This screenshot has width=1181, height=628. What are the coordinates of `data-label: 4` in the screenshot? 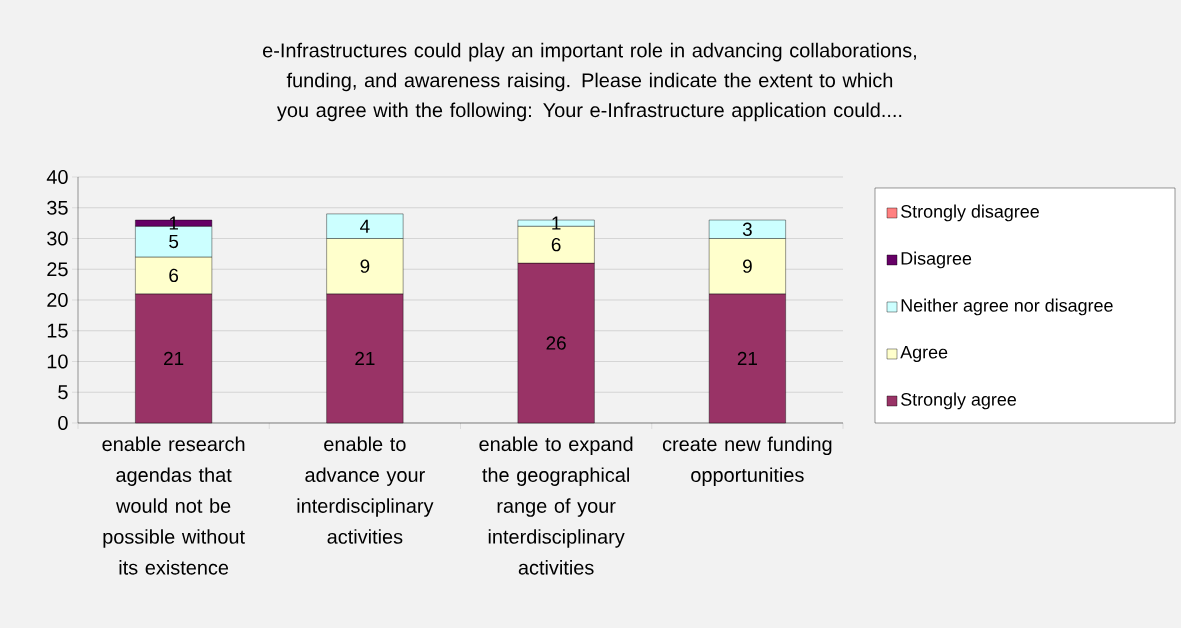 It's located at (365, 226).